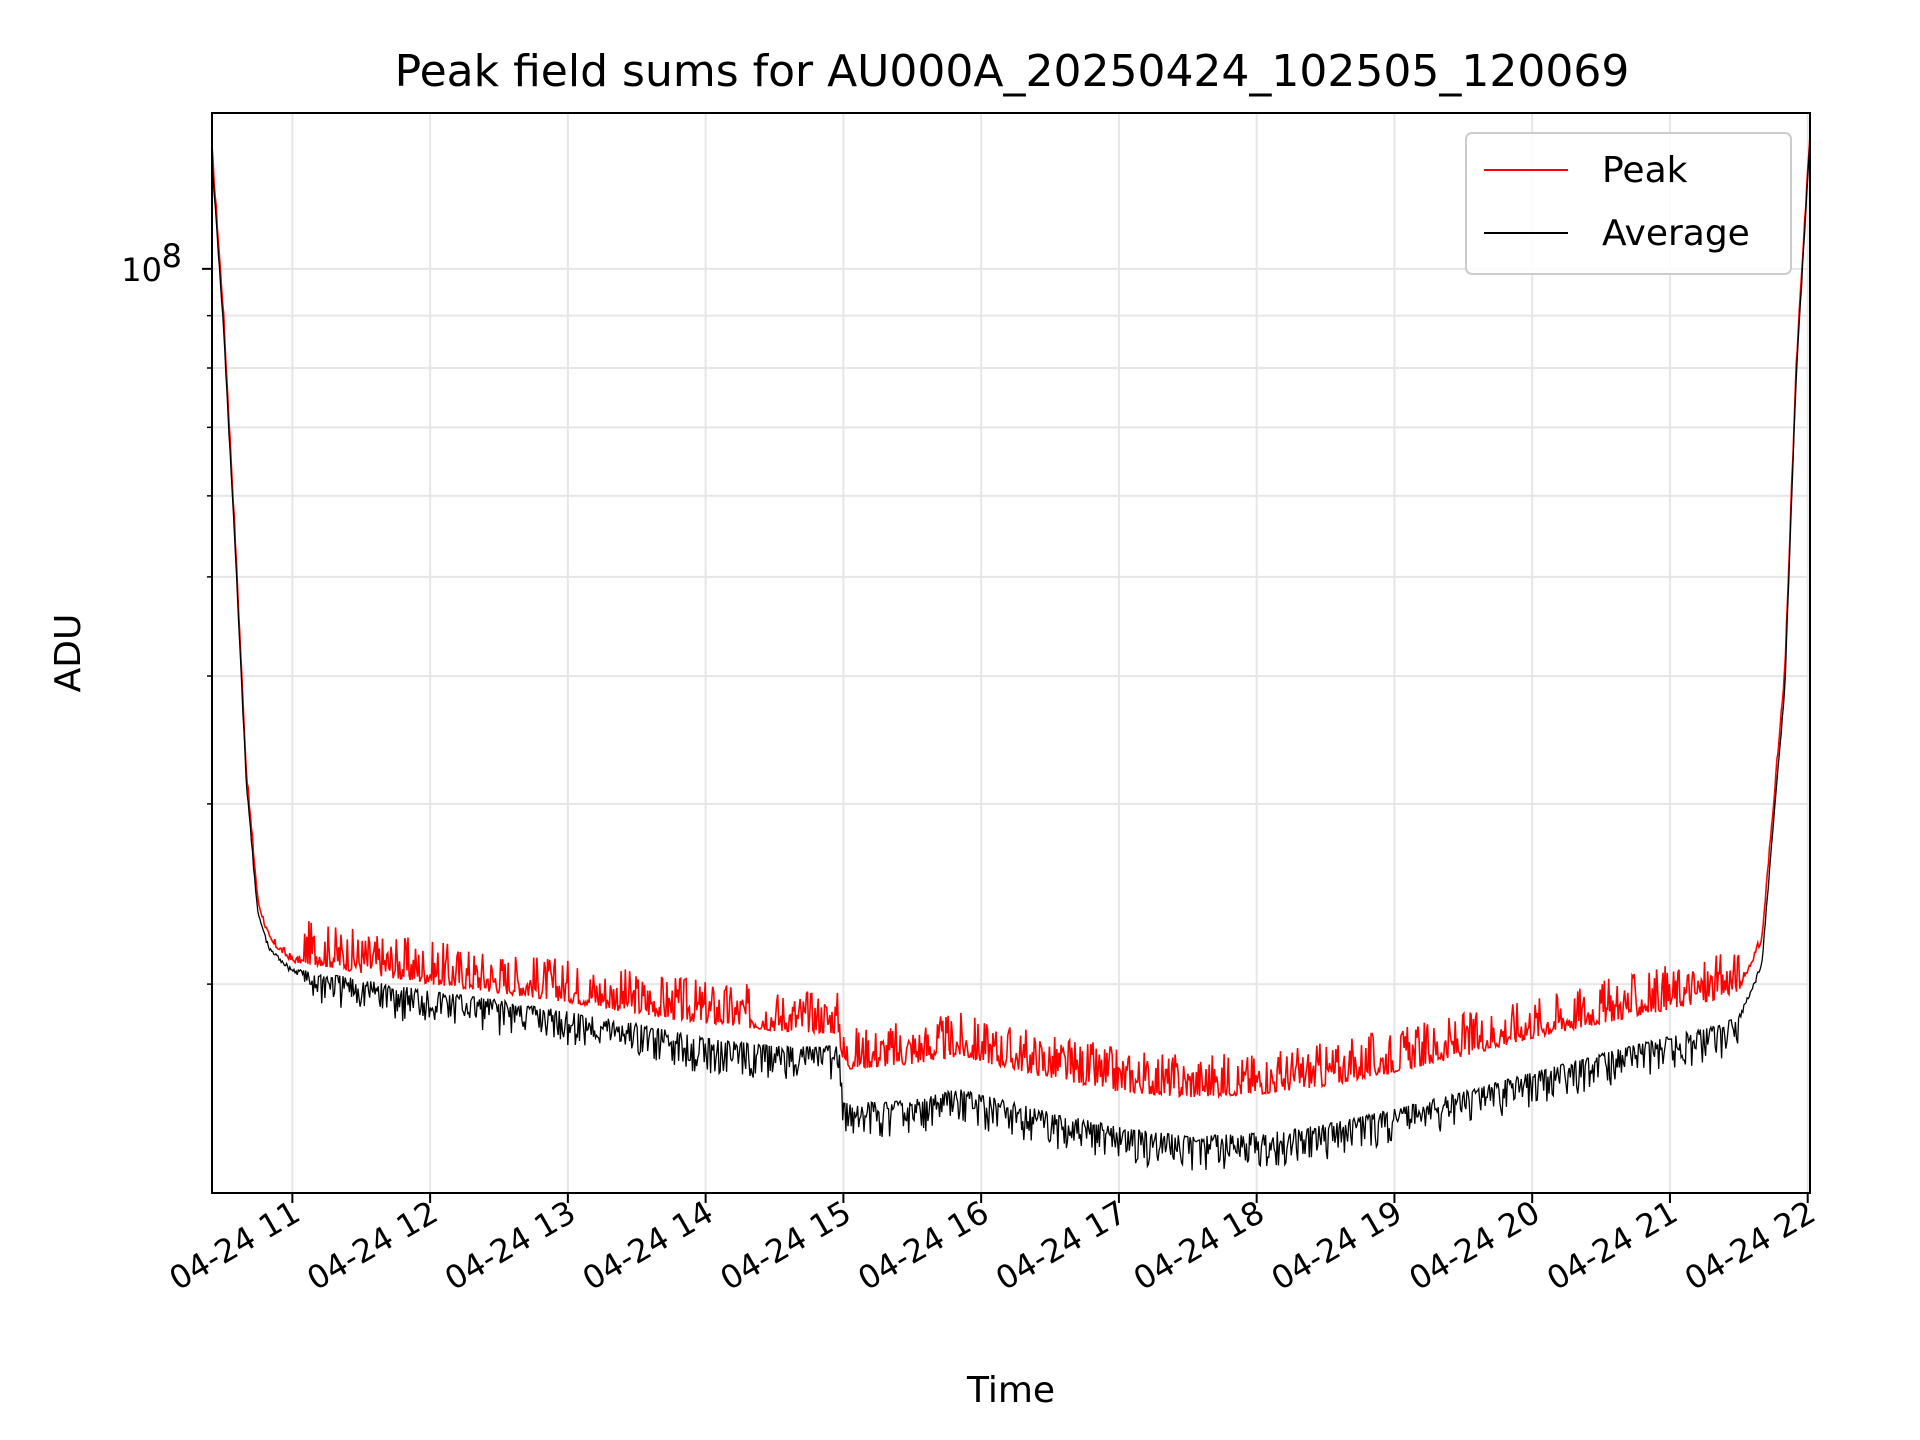 This screenshot has height=1440, width=1920. I want to click on legend-label-average: Average, so click(1676, 233).